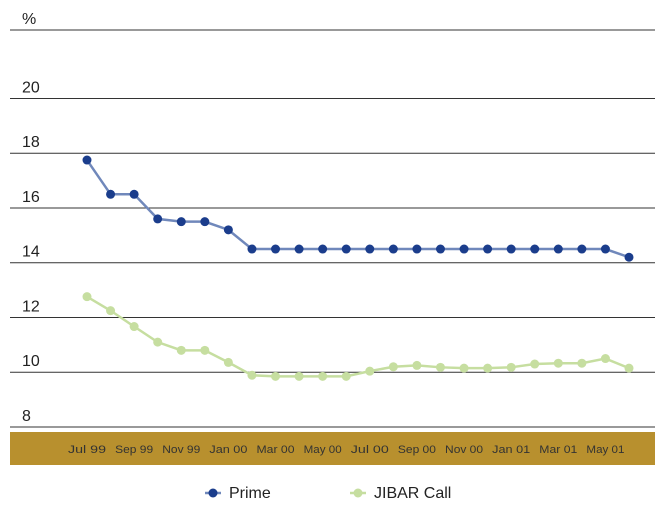 The height and width of the screenshot is (506, 655). I want to click on y-tick-label: 10, so click(31, 361).